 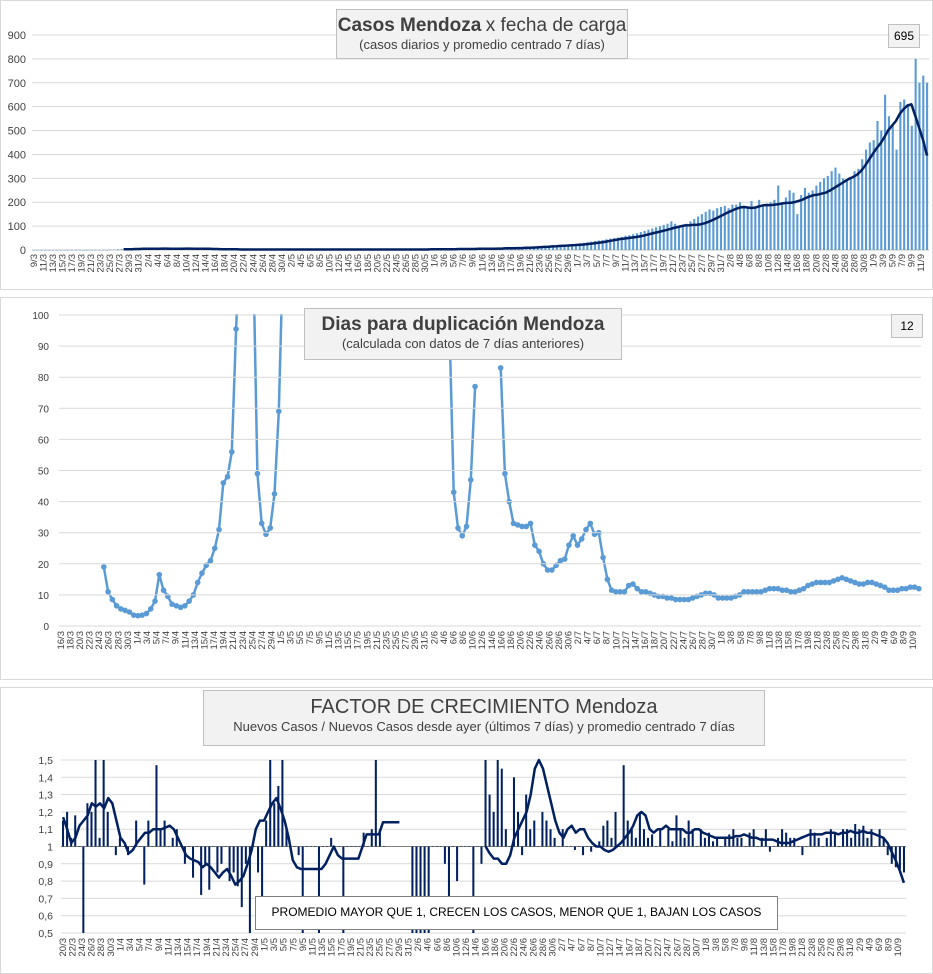 I want to click on factor-xtick: 8/6, so click(x=447, y=944).